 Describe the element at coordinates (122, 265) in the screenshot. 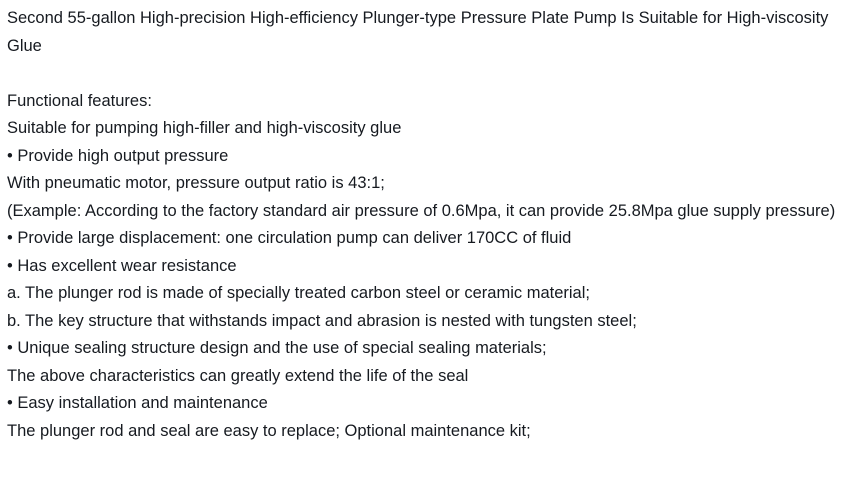

I see `description-line: • Has excellent wear resistance` at that location.